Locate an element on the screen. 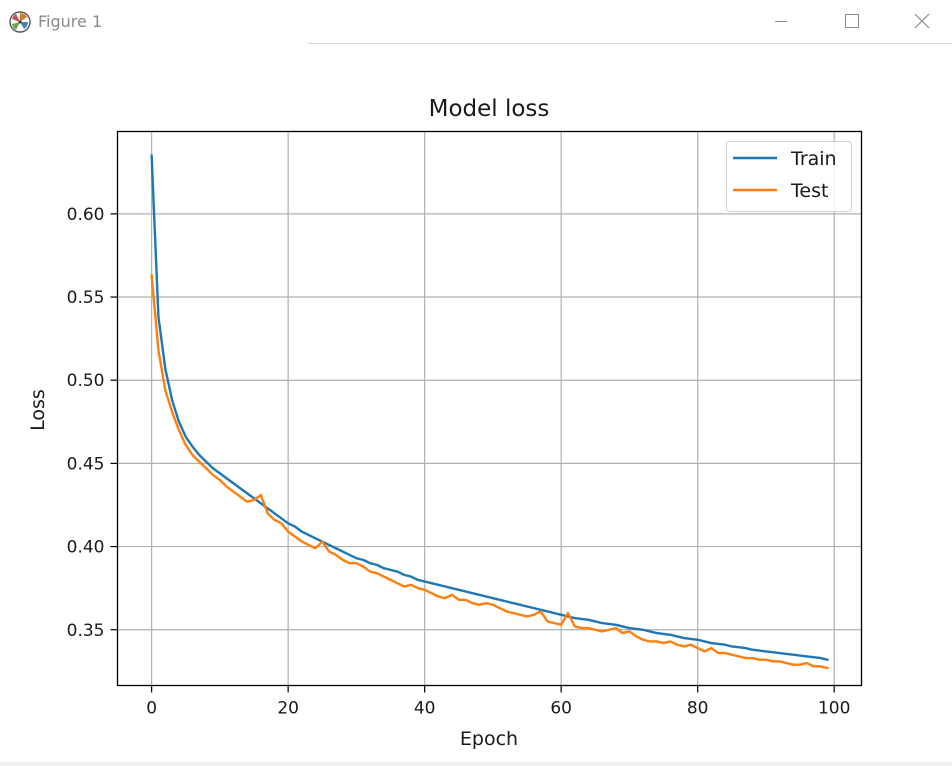  minimize-icon is located at coordinates (781, 21).